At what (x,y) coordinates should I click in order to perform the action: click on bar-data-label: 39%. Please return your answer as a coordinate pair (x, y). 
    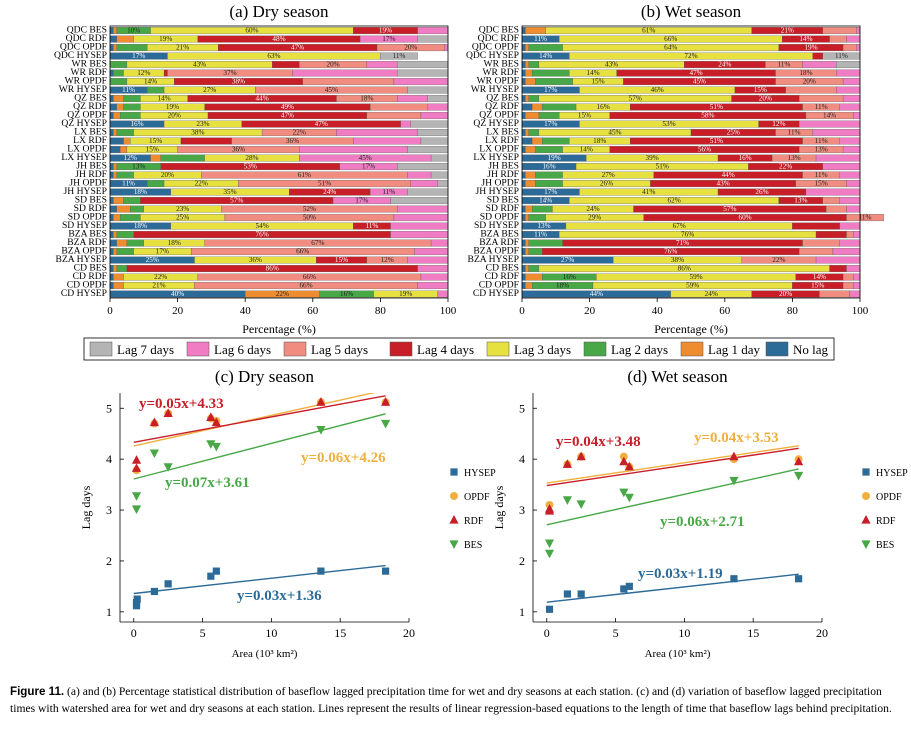
    Looking at the image, I should click on (652, 158).